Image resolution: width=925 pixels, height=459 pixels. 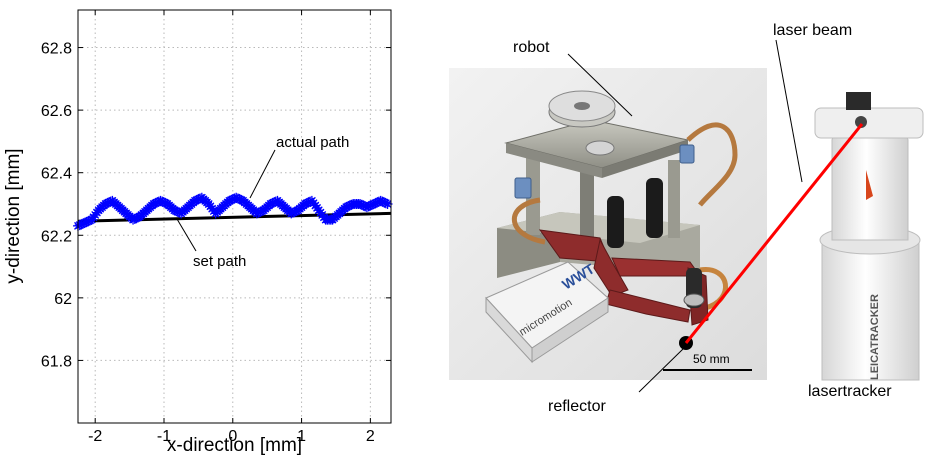 I want to click on x-tick-label: -1, so click(x=164, y=436).